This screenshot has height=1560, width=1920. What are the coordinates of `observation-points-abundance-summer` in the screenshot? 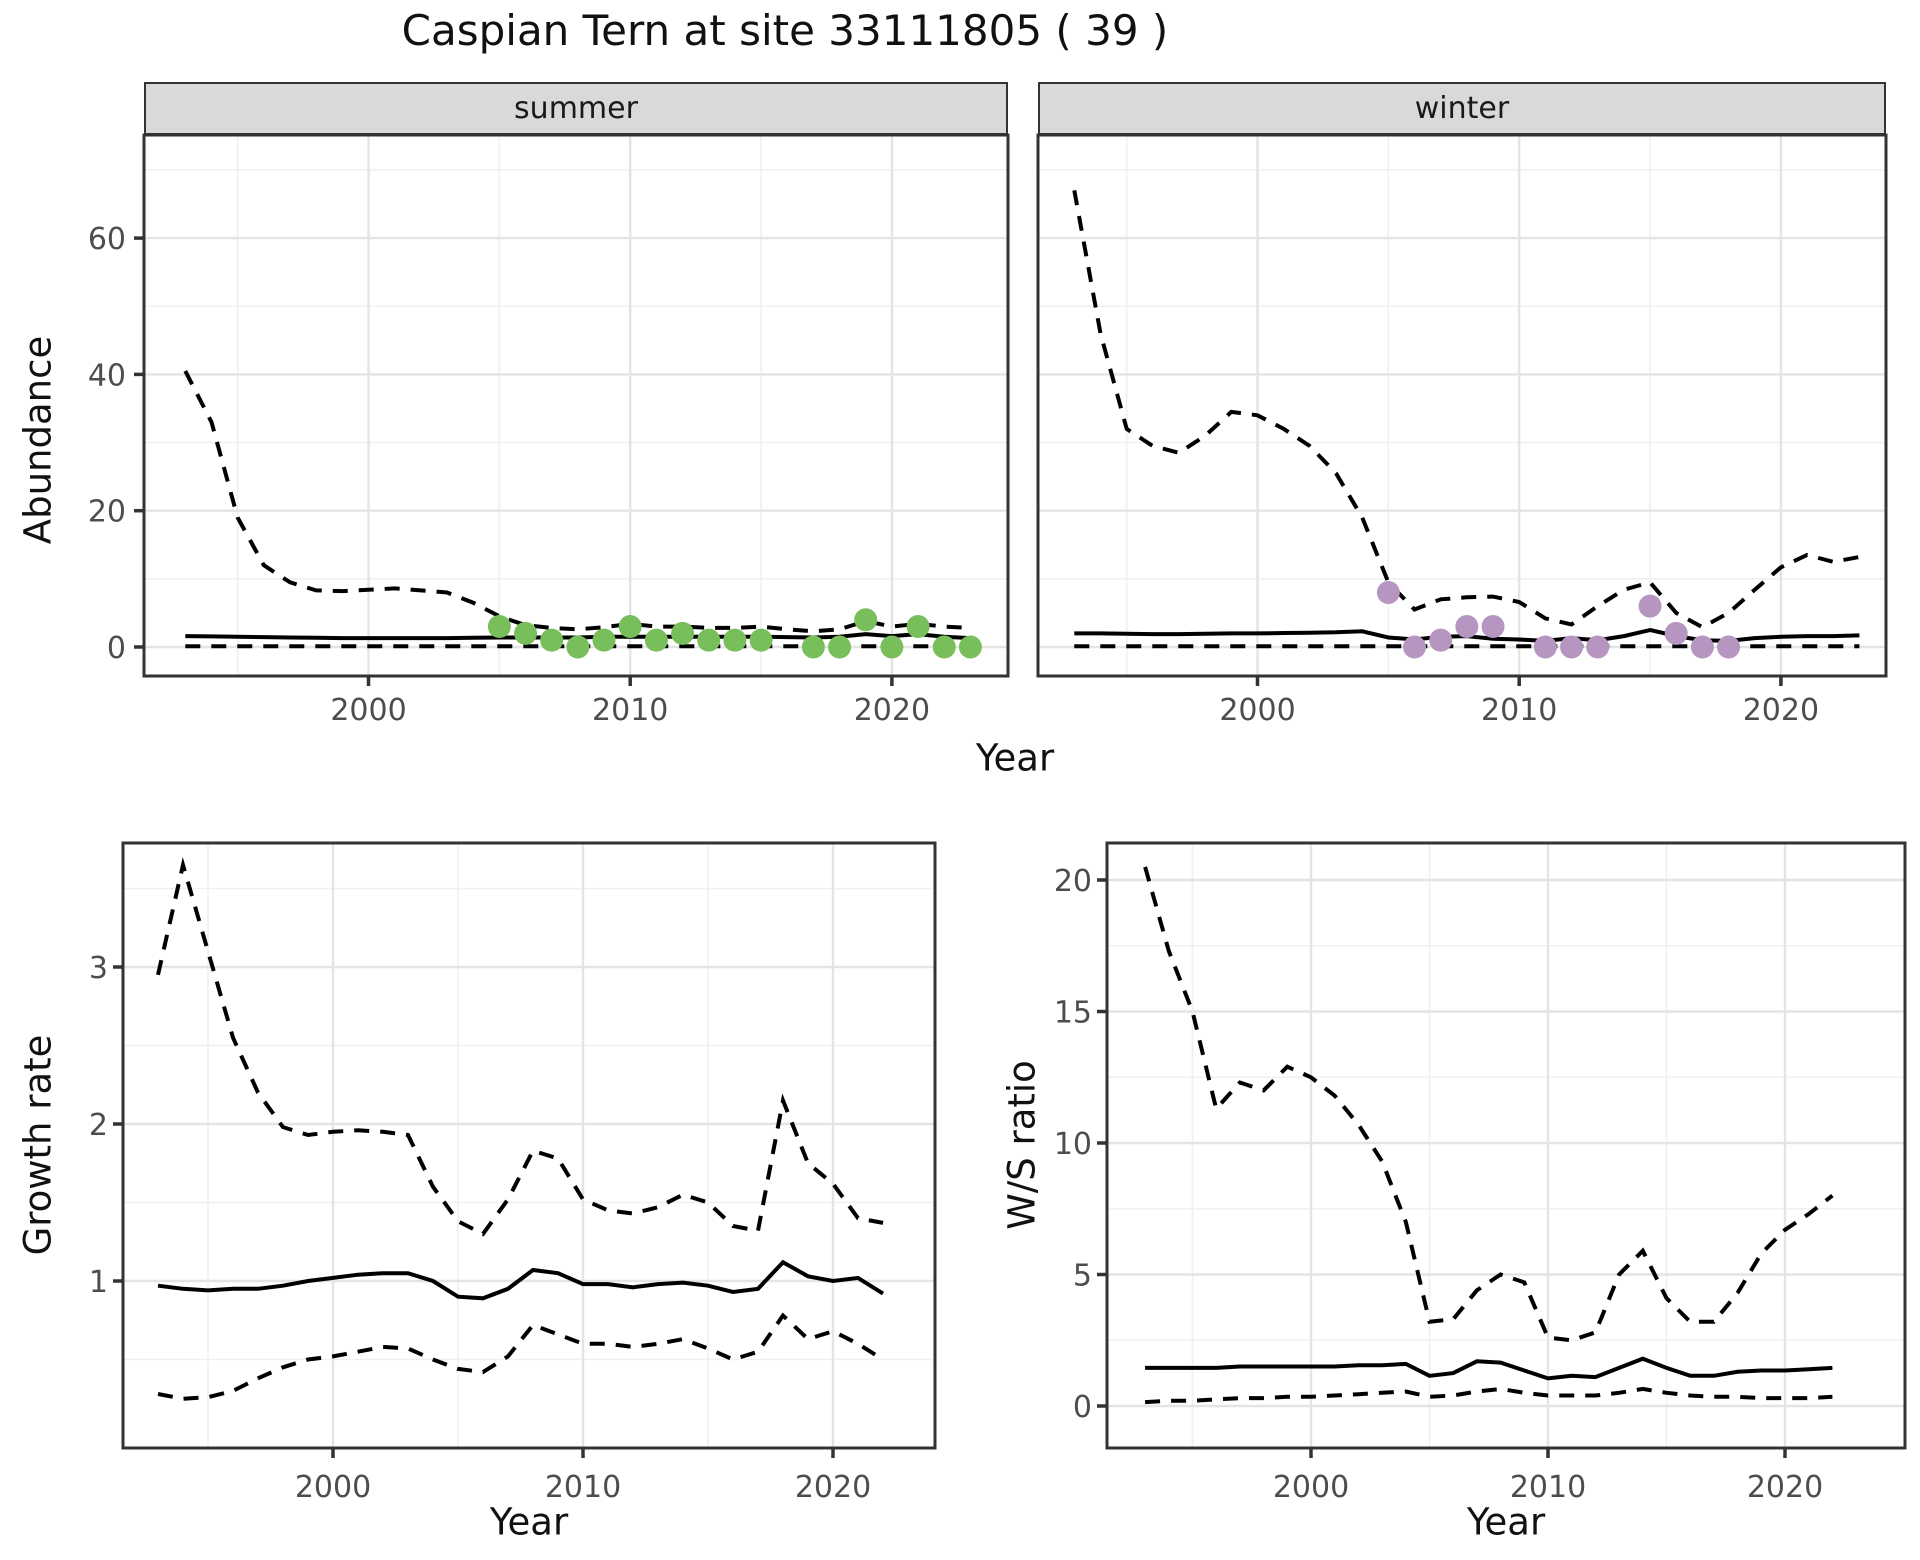 It's located at (734, 633).